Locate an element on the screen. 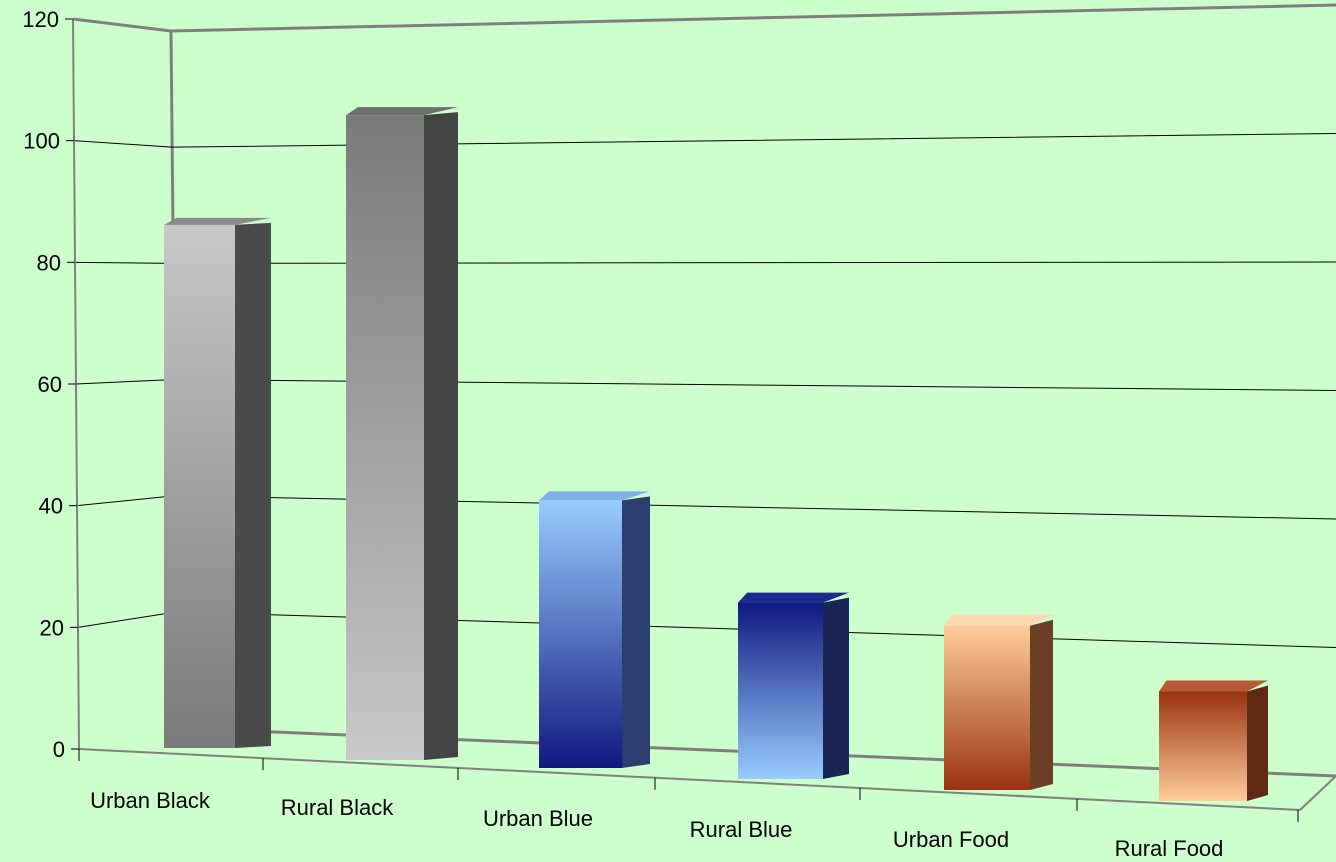  y-tick-label: 120 is located at coordinates (40, 19).